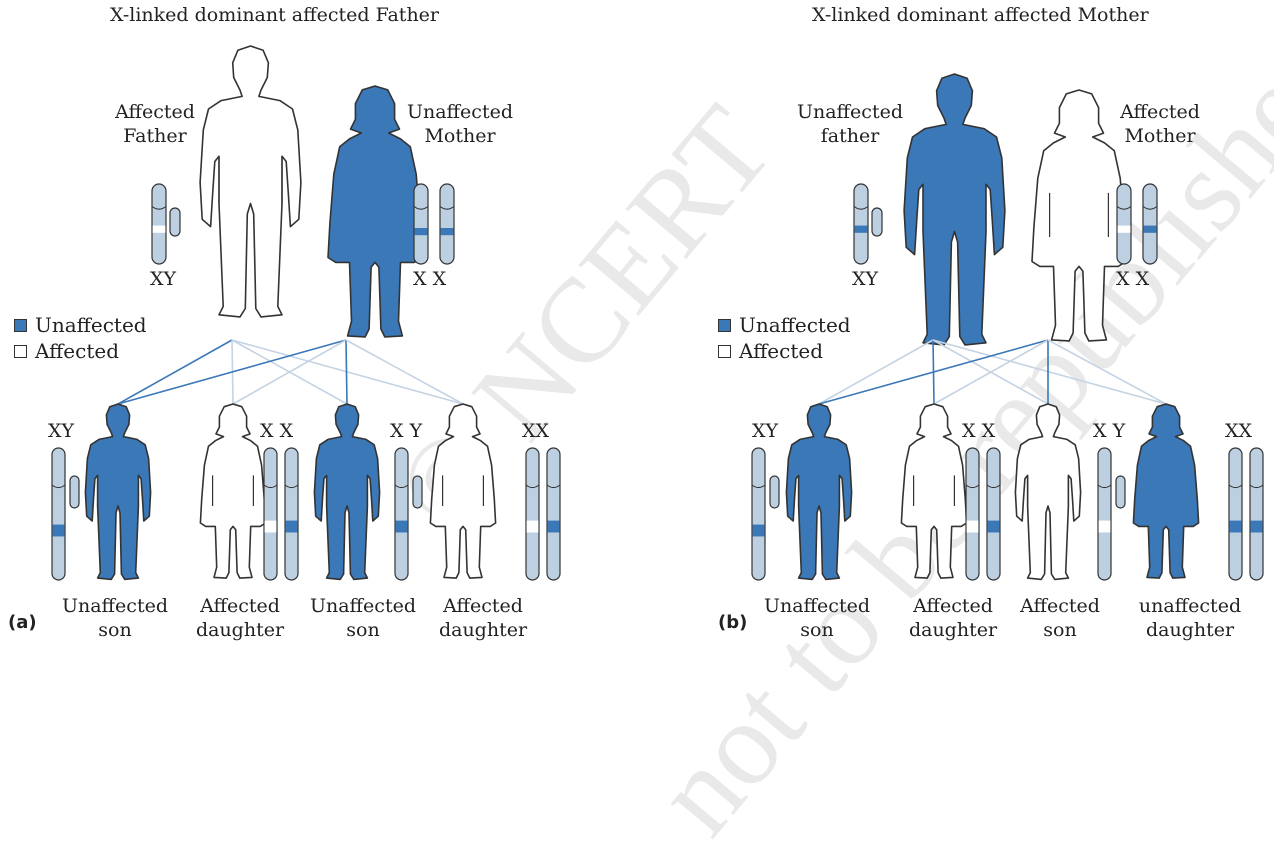  Describe the element at coordinates (733, 622) in the screenshot. I see `panel-b-letter: (b)` at that location.